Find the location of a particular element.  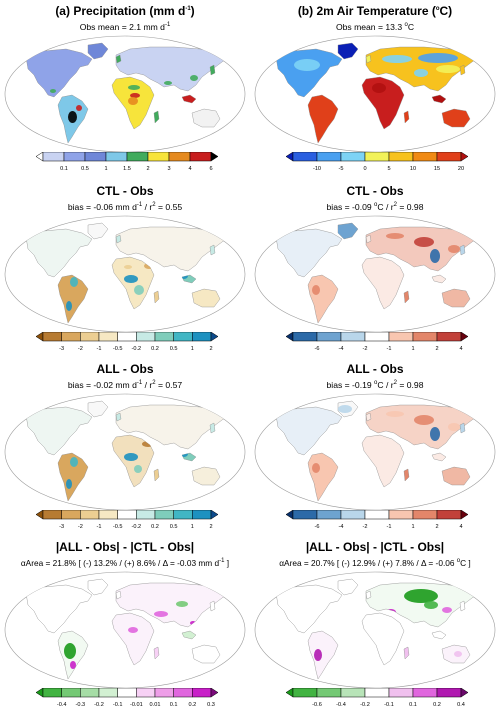

colorbar: -6-4-2-11246 is located at coordinates (377, 342).